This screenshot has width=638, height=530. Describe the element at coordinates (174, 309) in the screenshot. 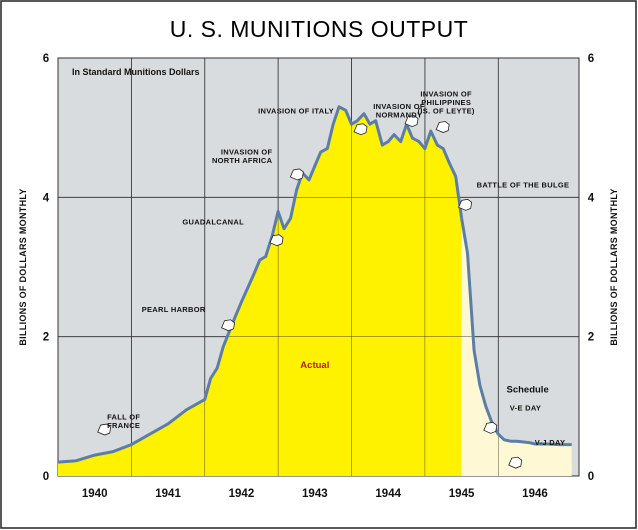

I see `annotation-text: PEARL HARBOR` at that location.